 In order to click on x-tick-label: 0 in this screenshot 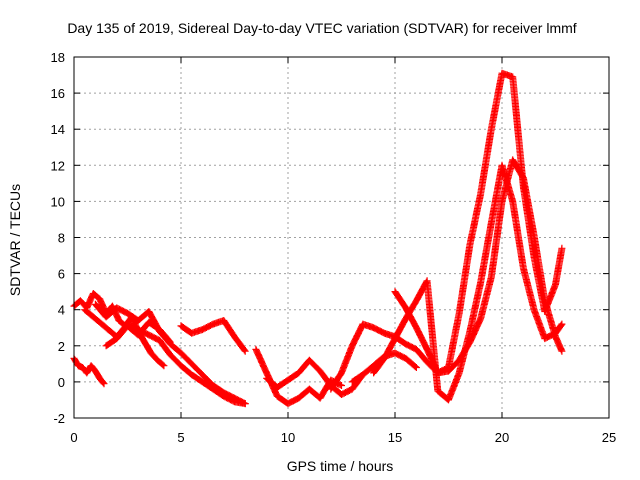, I will do `click(73, 437)`.